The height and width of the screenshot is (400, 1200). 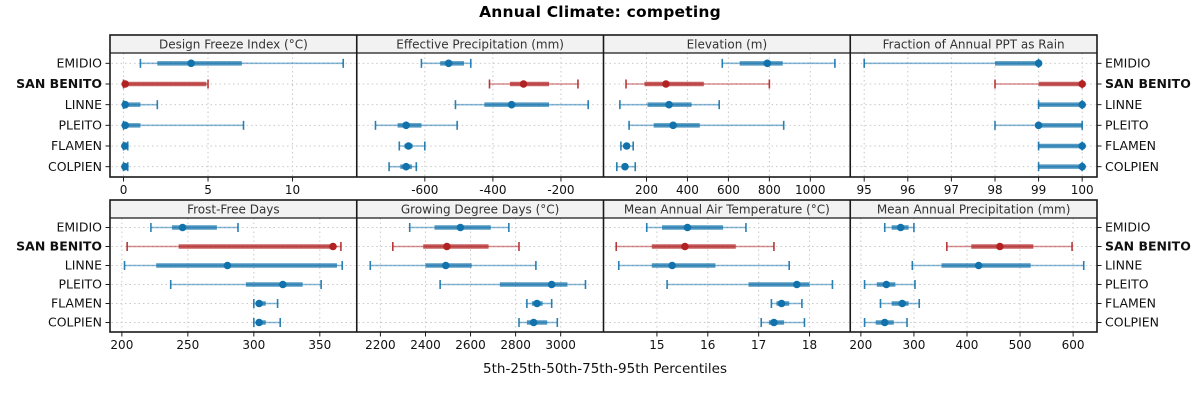 I want to click on x-tick-label: 2800, so click(x=515, y=345).